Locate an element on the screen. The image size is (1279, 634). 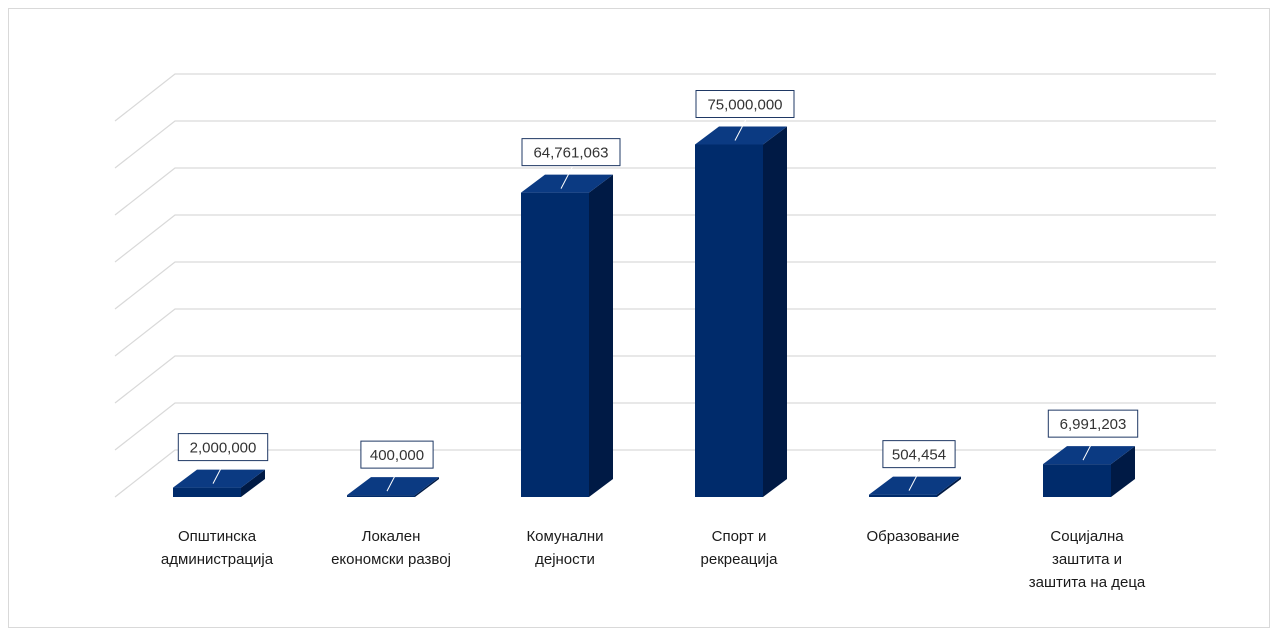
category-label: заштита и is located at coordinates (1087, 559).